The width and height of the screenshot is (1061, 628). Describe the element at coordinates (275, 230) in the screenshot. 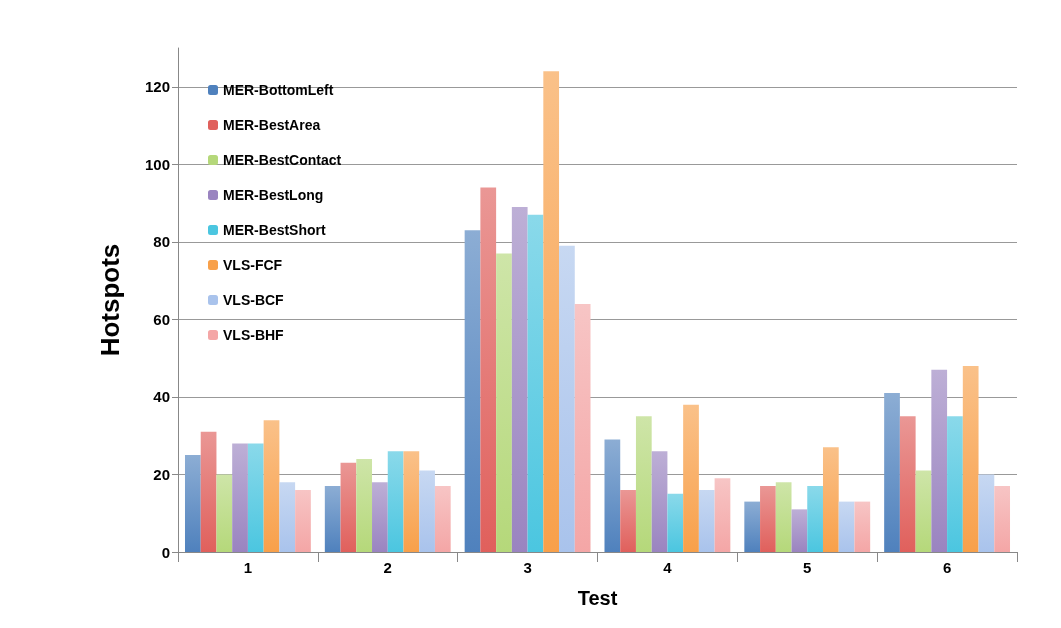

I see `legend-label: MER-BestShort` at that location.